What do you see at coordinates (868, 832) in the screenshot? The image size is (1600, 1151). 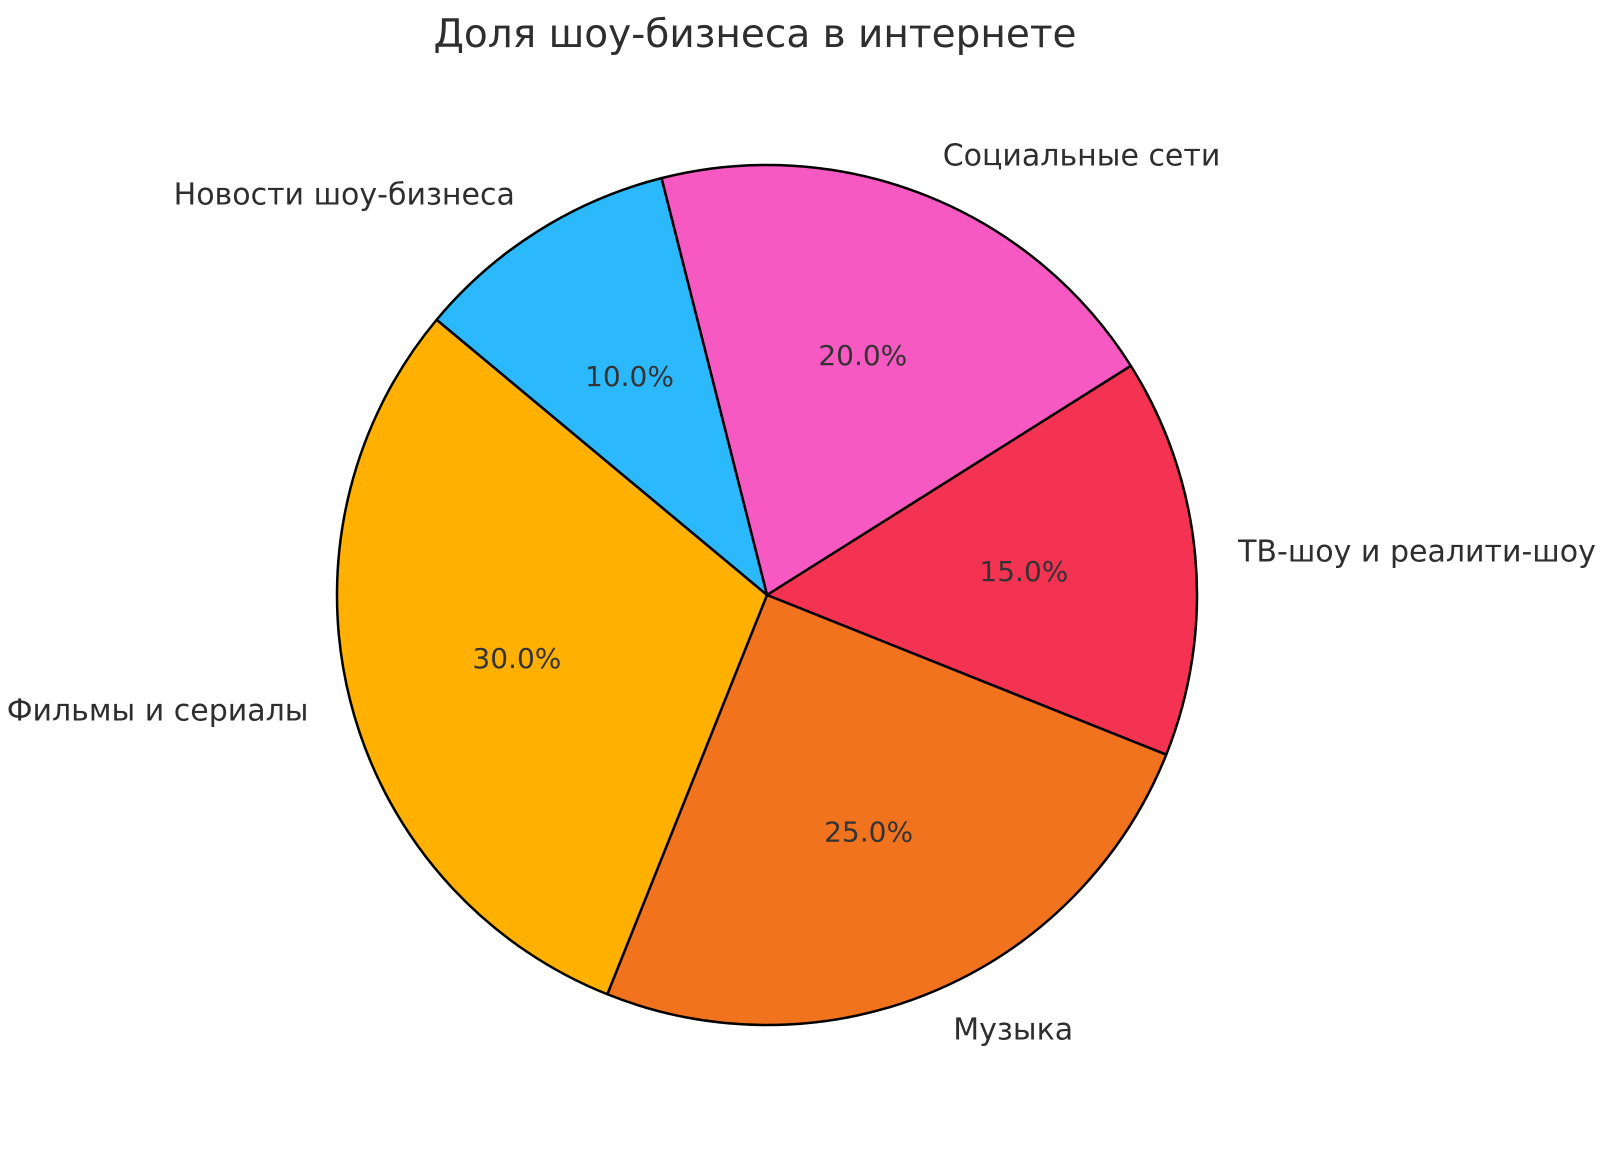 I see `percent-label-2: 25.0%` at bounding box center [868, 832].